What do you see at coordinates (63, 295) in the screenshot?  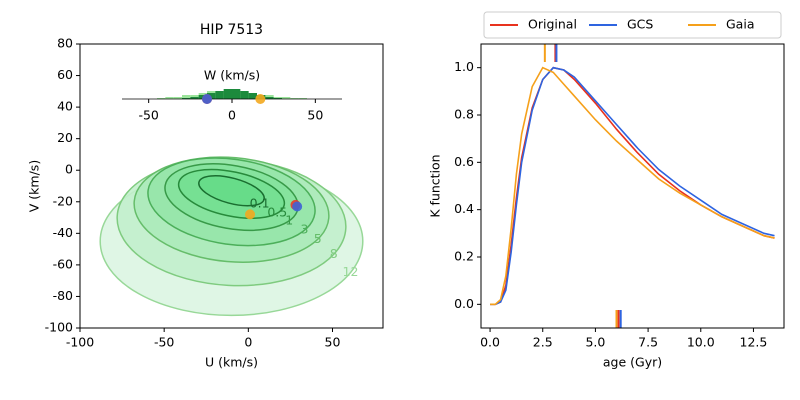 I see `y-tick-label: -80` at bounding box center [63, 295].